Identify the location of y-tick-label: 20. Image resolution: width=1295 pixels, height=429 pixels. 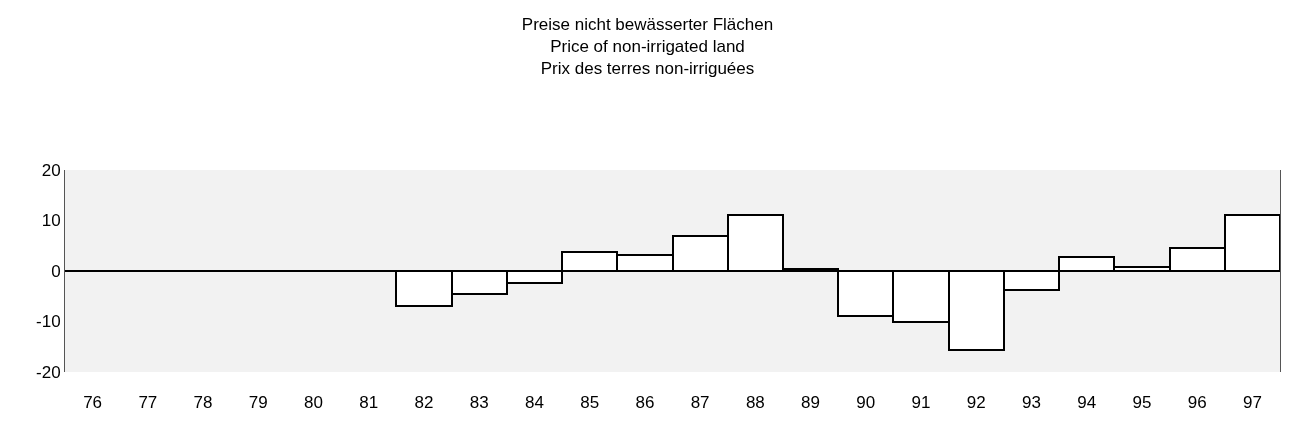
(51, 170).